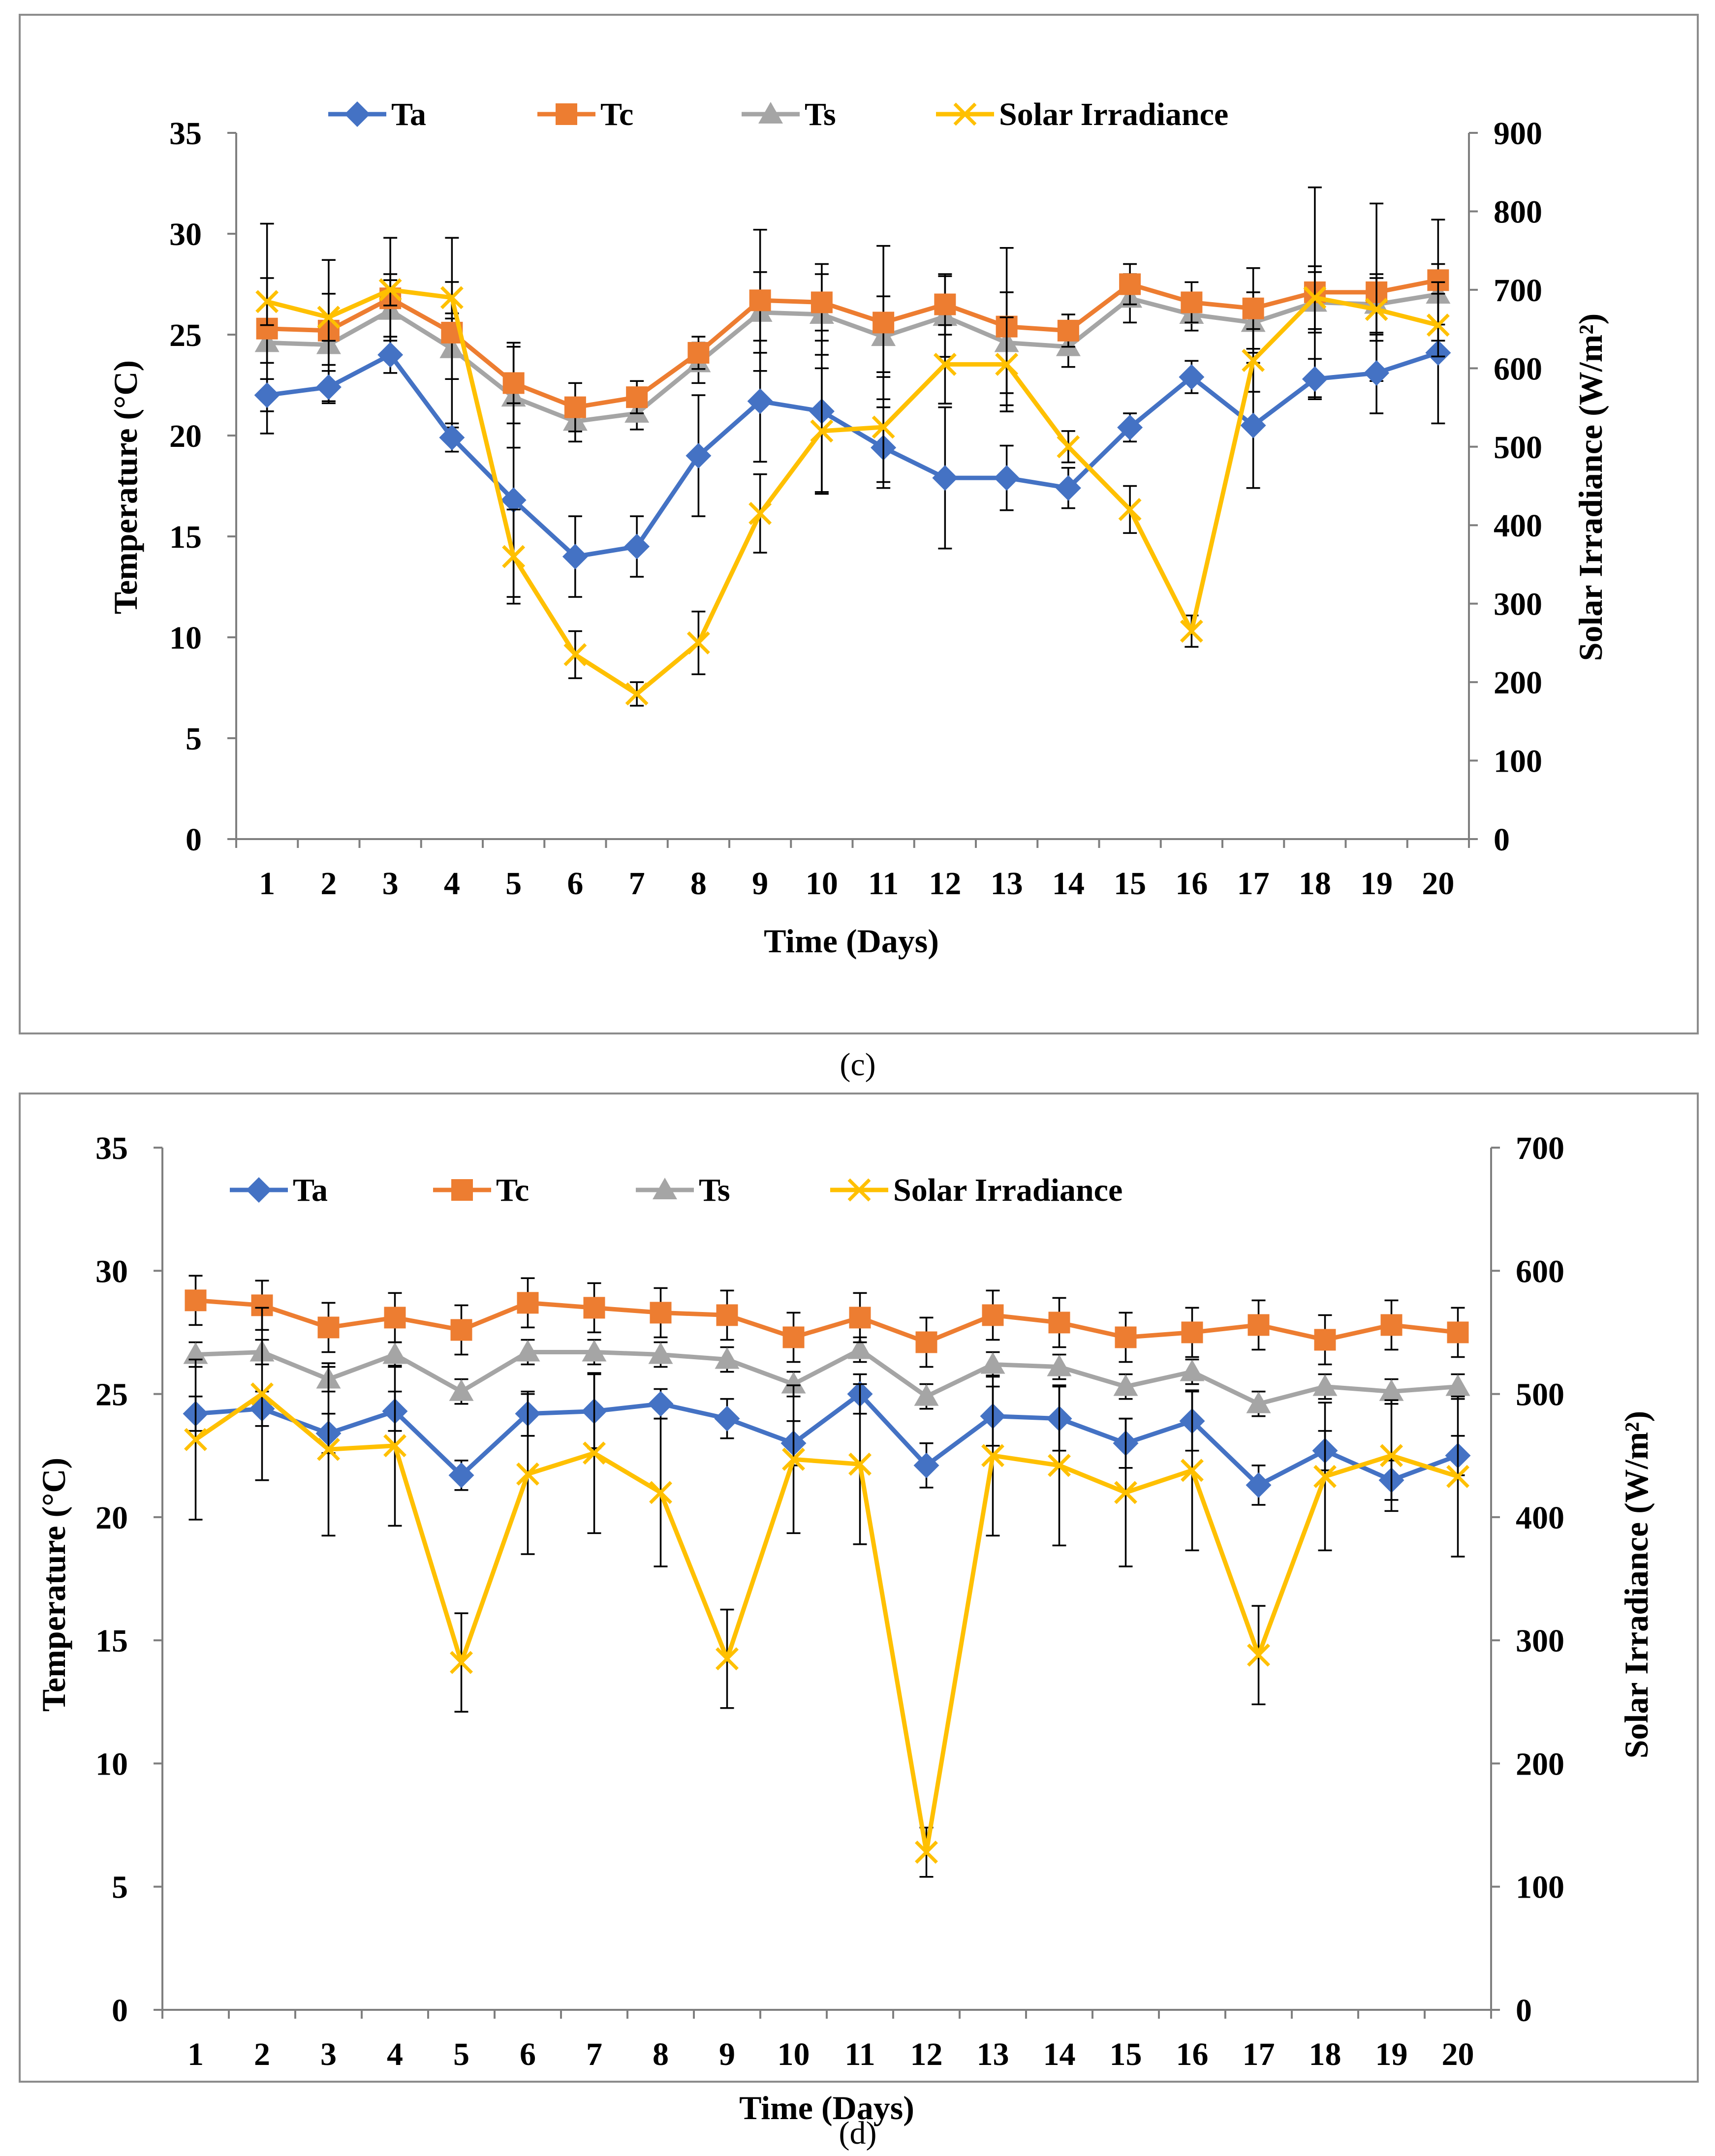  What do you see at coordinates (1438, 884) in the screenshot?
I see `x-tick-label: 20` at bounding box center [1438, 884].